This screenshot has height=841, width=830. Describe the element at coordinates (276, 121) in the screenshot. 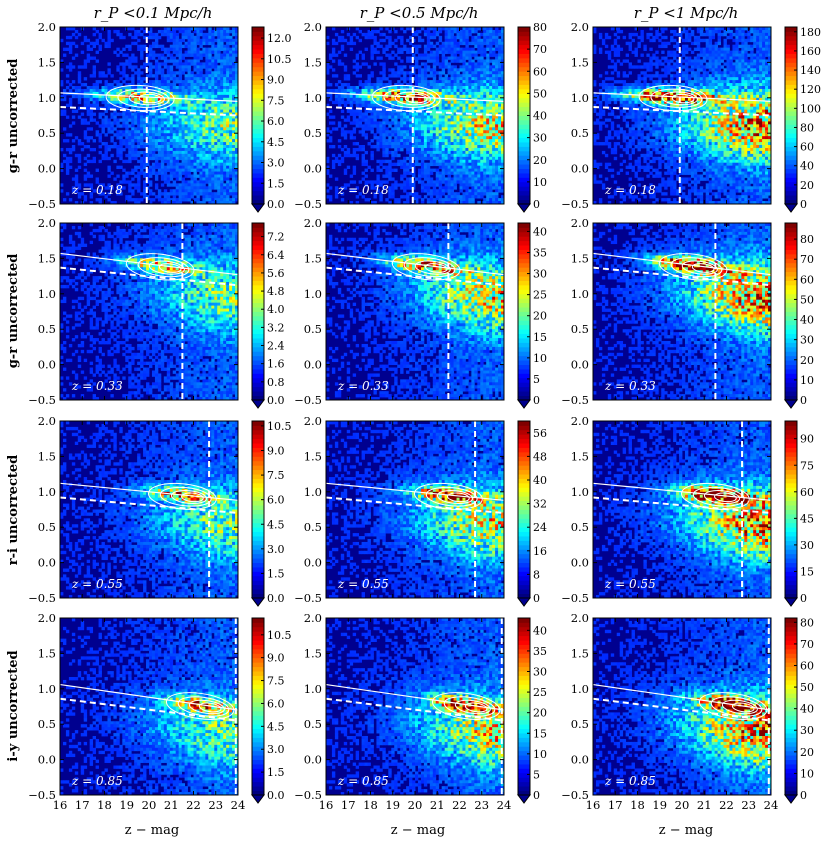

I see `colorbar-tick-label: 6.0` at that location.